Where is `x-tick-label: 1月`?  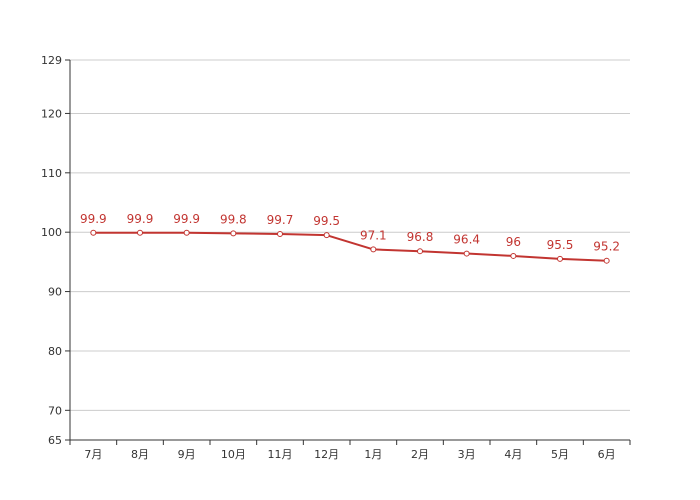 x-tick-label: 1月 is located at coordinates (373, 454).